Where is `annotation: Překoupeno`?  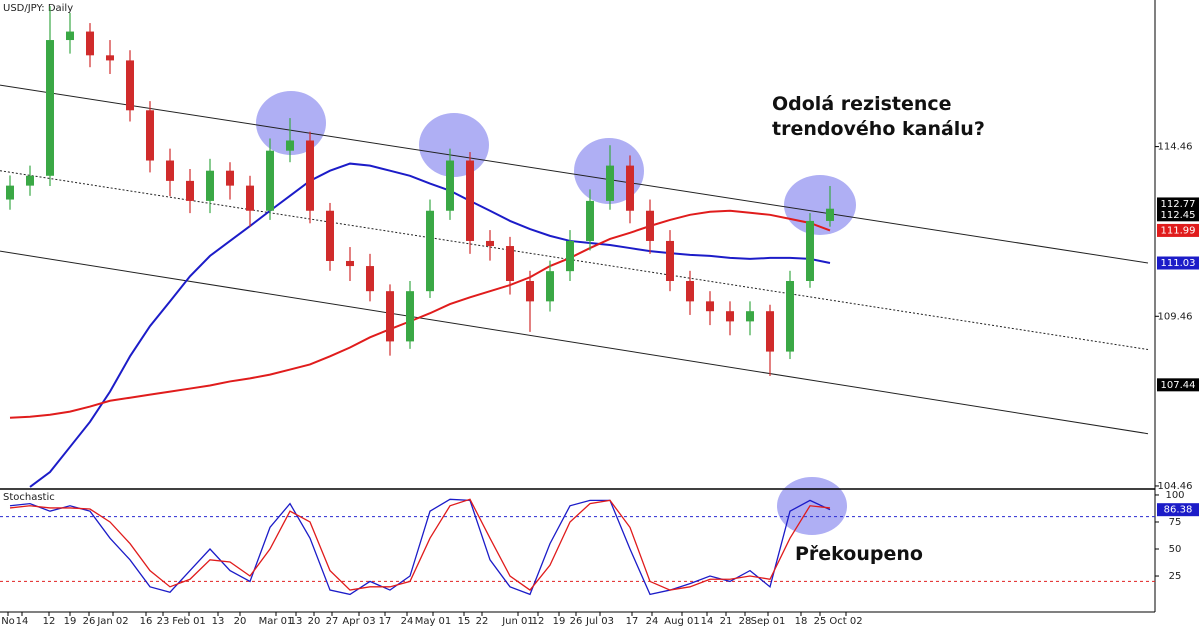
annotation: Překoupeno is located at coordinates (859, 554).